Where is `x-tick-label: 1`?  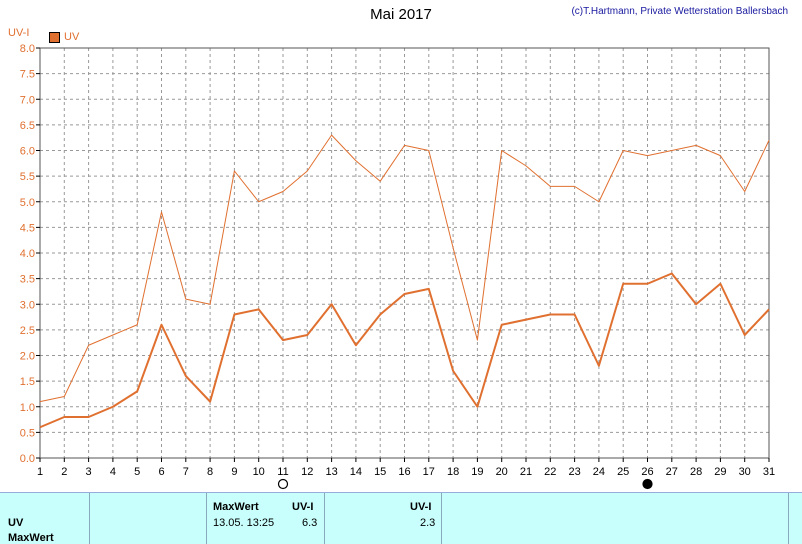 x-tick-label: 1 is located at coordinates (40, 472).